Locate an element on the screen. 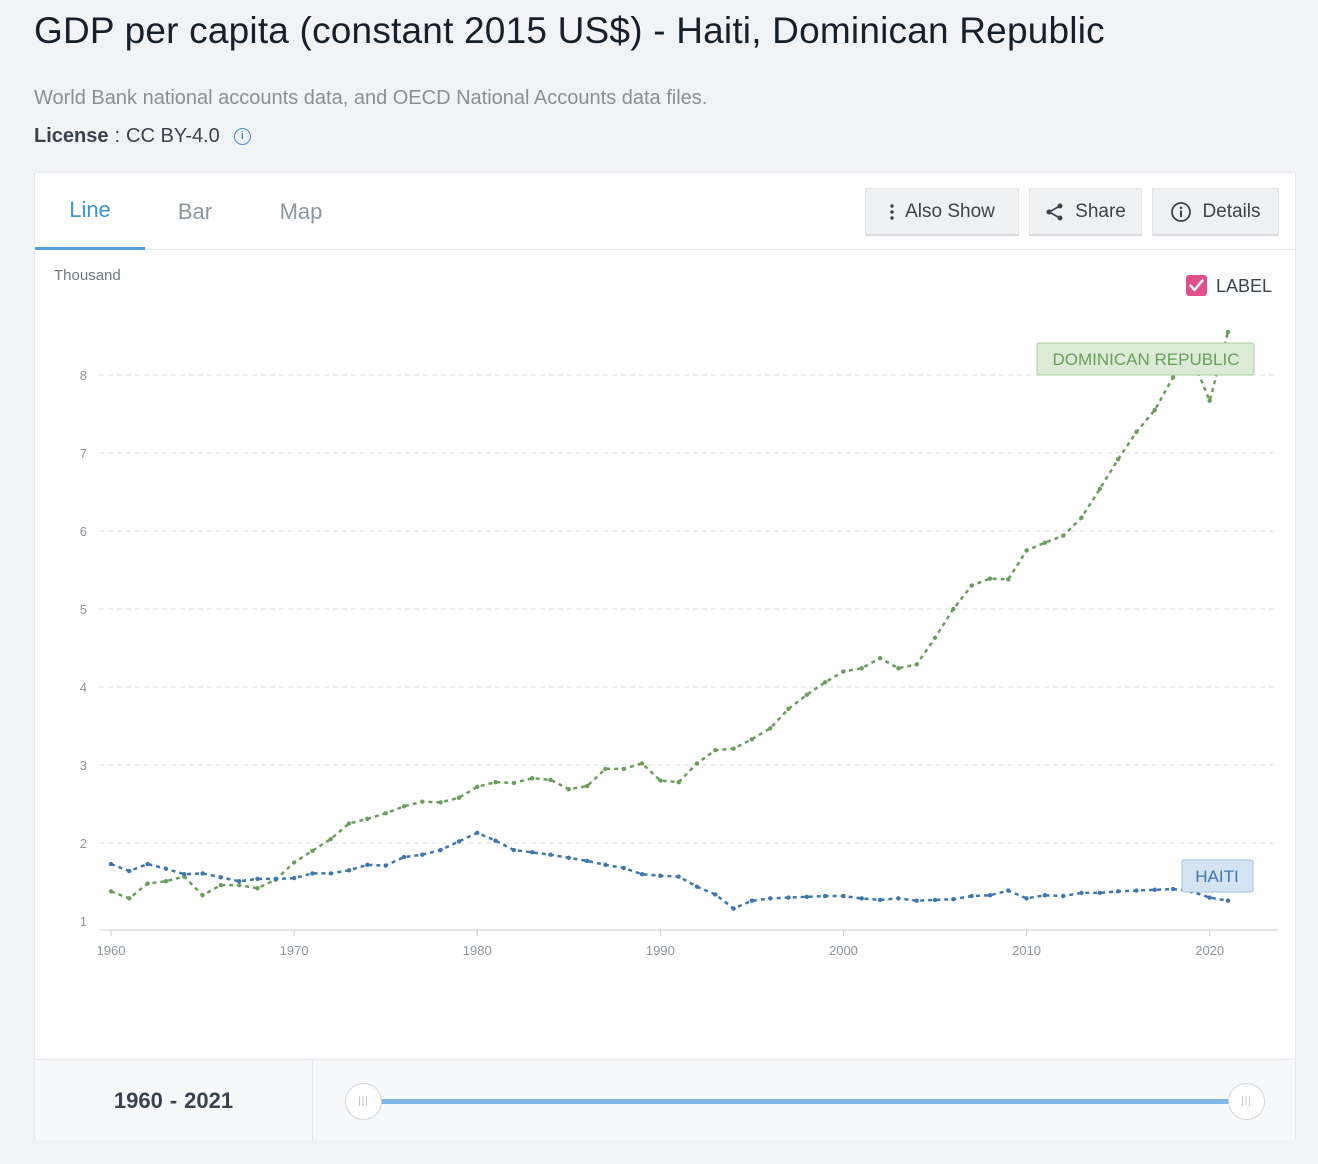 This screenshot has height=1164, width=1318. details-button: Details is located at coordinates (1215, 212).